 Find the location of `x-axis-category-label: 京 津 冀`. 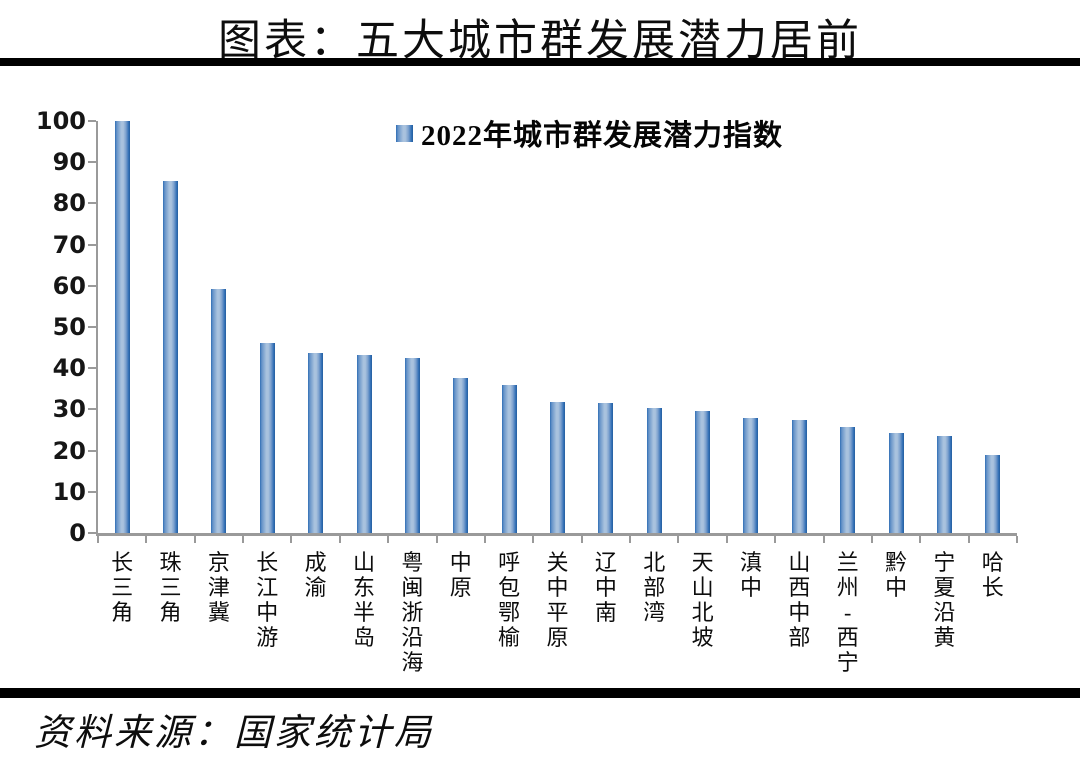

x-axis-category-label: 京 津 冀 is located at coordinates (218, 587).